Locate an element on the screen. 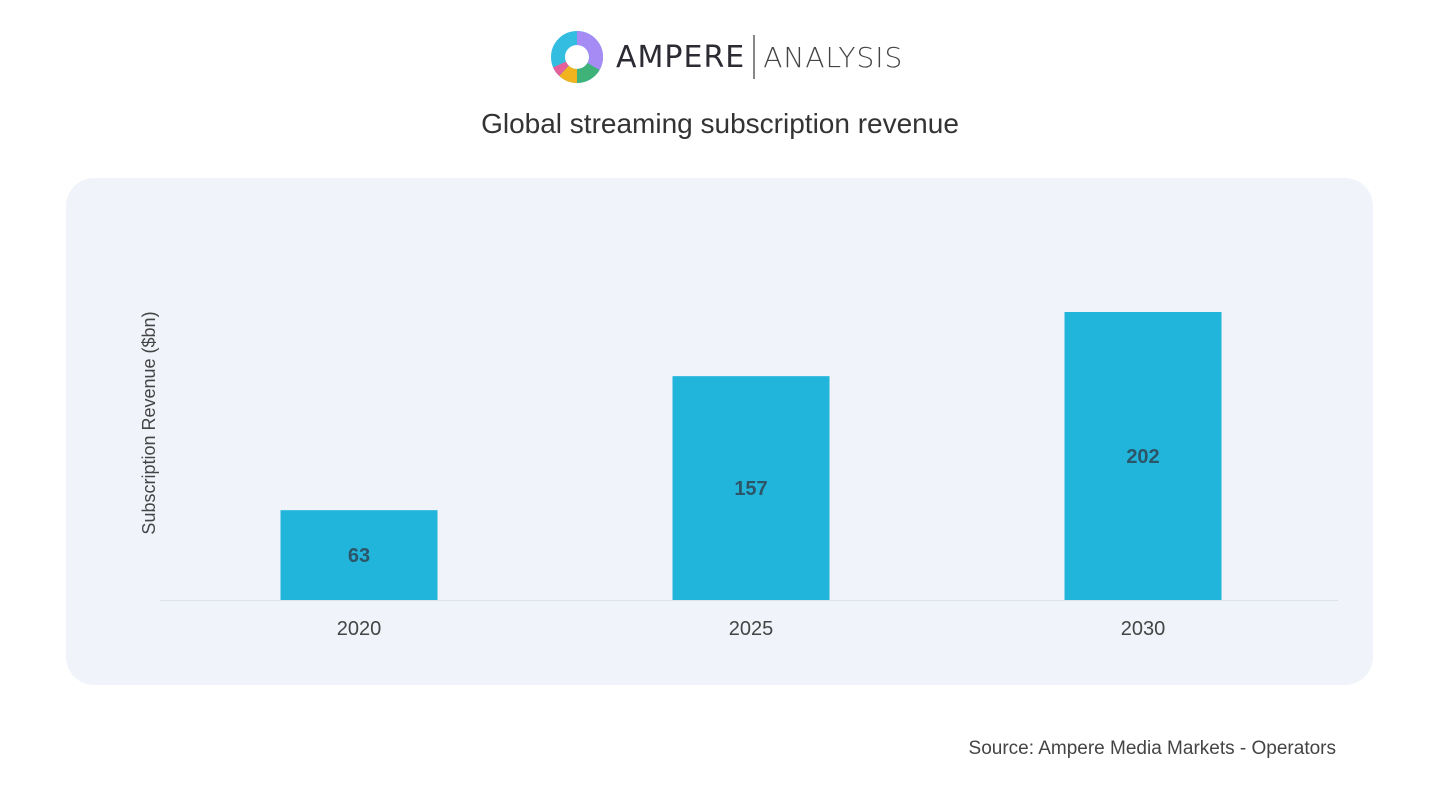 The width and height of the screenshot is (1440, 810). x-tick-label: 2025 is located at coordinates (751, 629).